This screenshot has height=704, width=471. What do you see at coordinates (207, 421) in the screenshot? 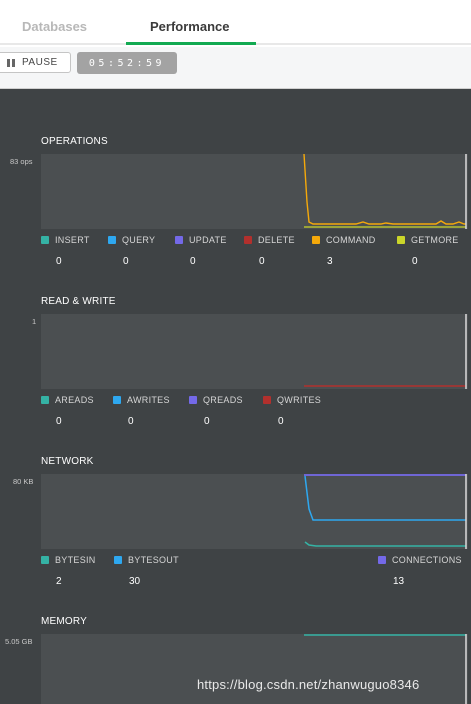
I see `qreads-value: 0` at bounding box center [207, 421].